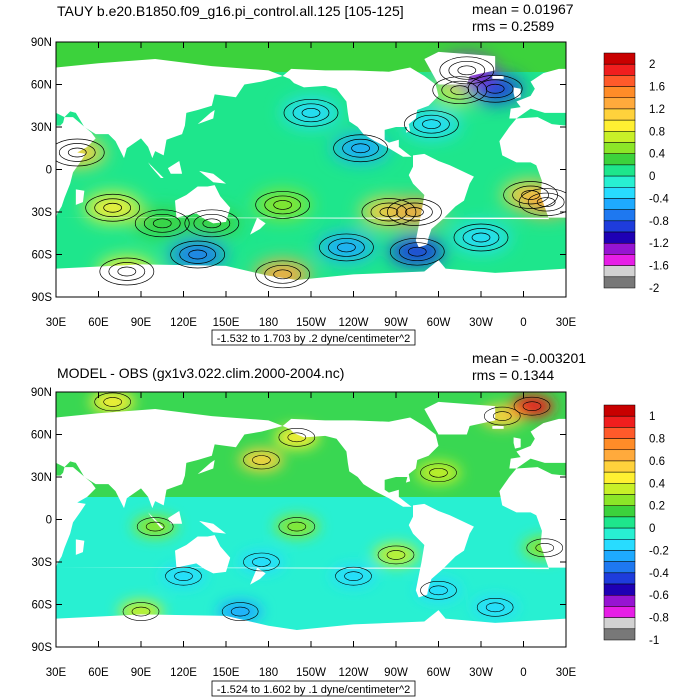  Describe the element at coordinates (636, 173) in the screenshot. I see `colorbar: 2 1.6 1.2 0.8 0.4 0 -0.4 -0.8 -1.2 -1.6 -2` at that location.